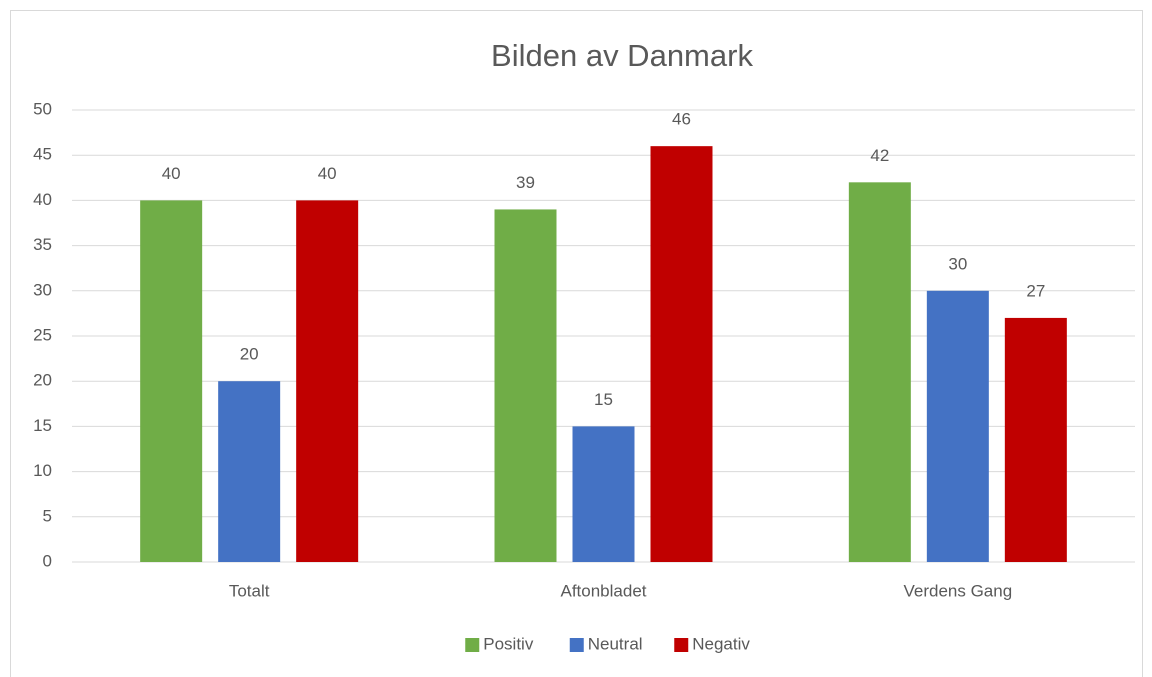  What do you see at coordinates (42, 108) in the screenshot?
I see `y-tick-label: 50` at bounding box center [42, 108].